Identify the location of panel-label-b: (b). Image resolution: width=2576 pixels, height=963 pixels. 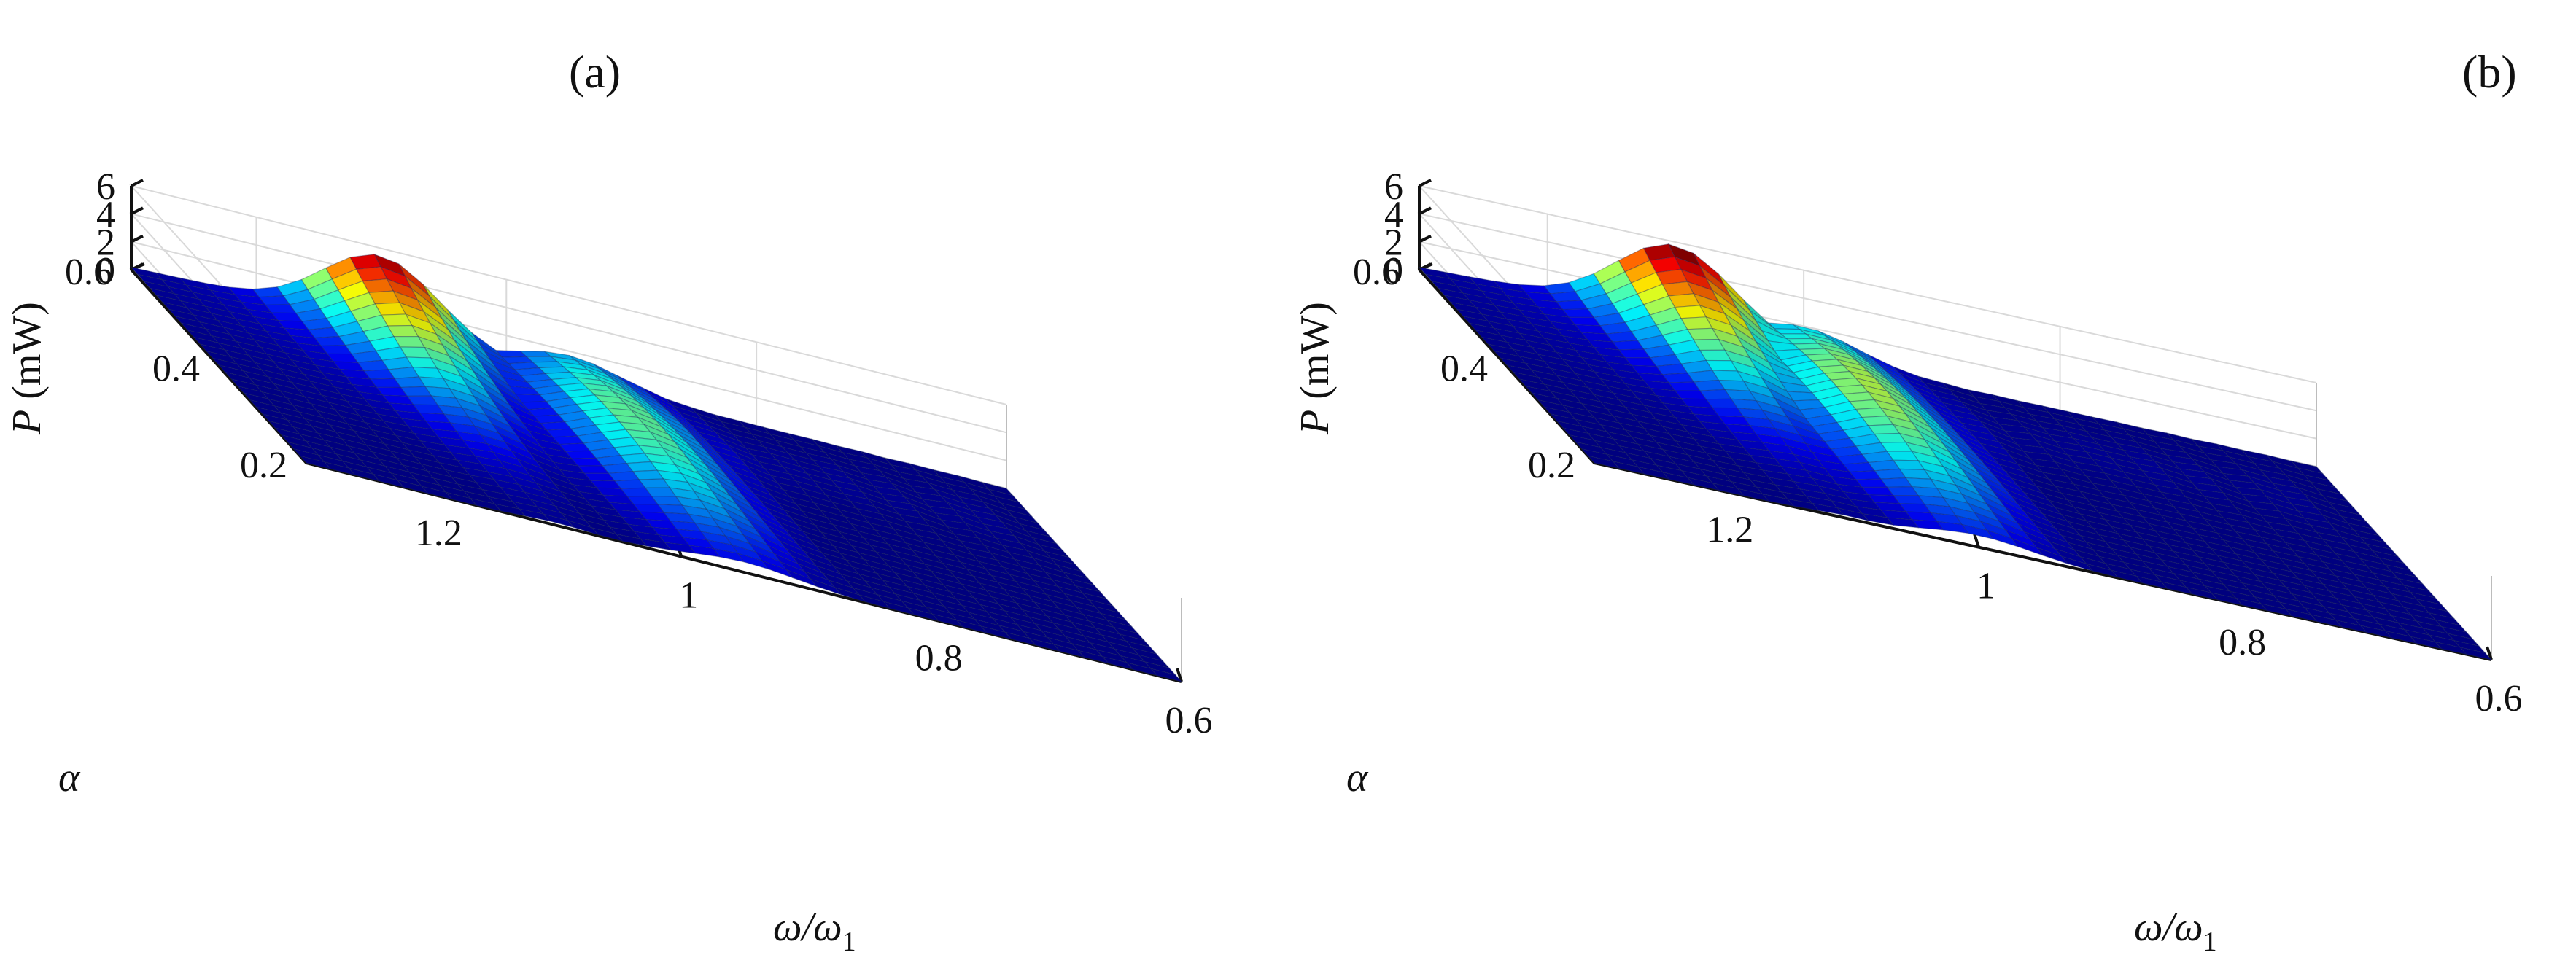
(2489, 72).